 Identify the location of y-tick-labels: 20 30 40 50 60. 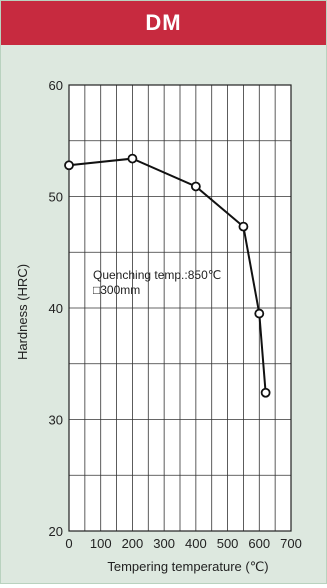
(56, 308).